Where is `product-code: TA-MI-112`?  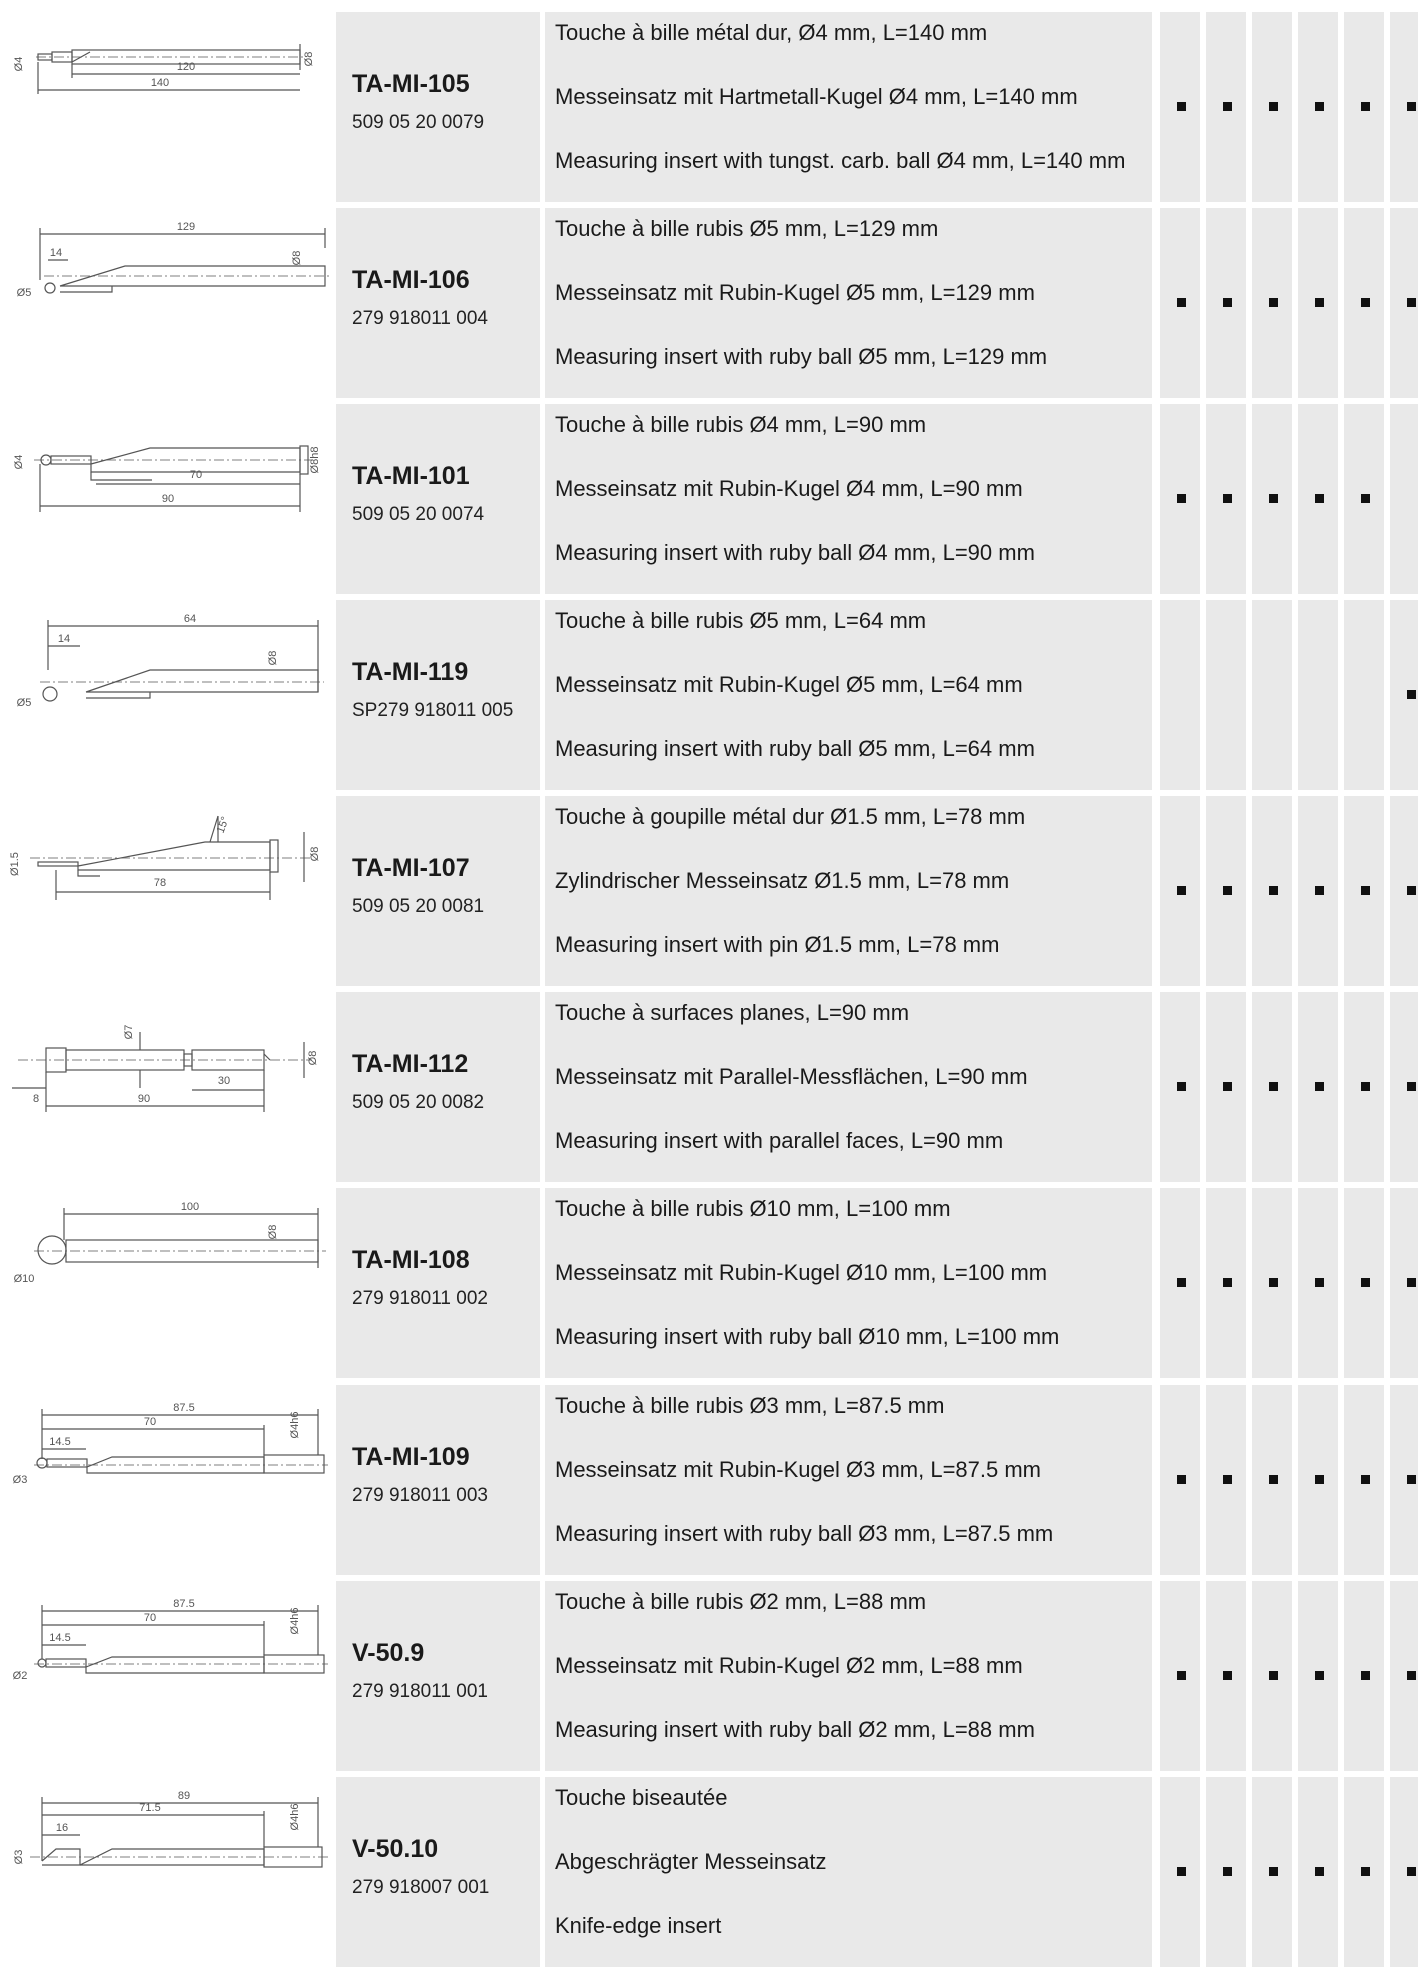 product-code: TA-MI-112 is located at coordinates (410, 1064).